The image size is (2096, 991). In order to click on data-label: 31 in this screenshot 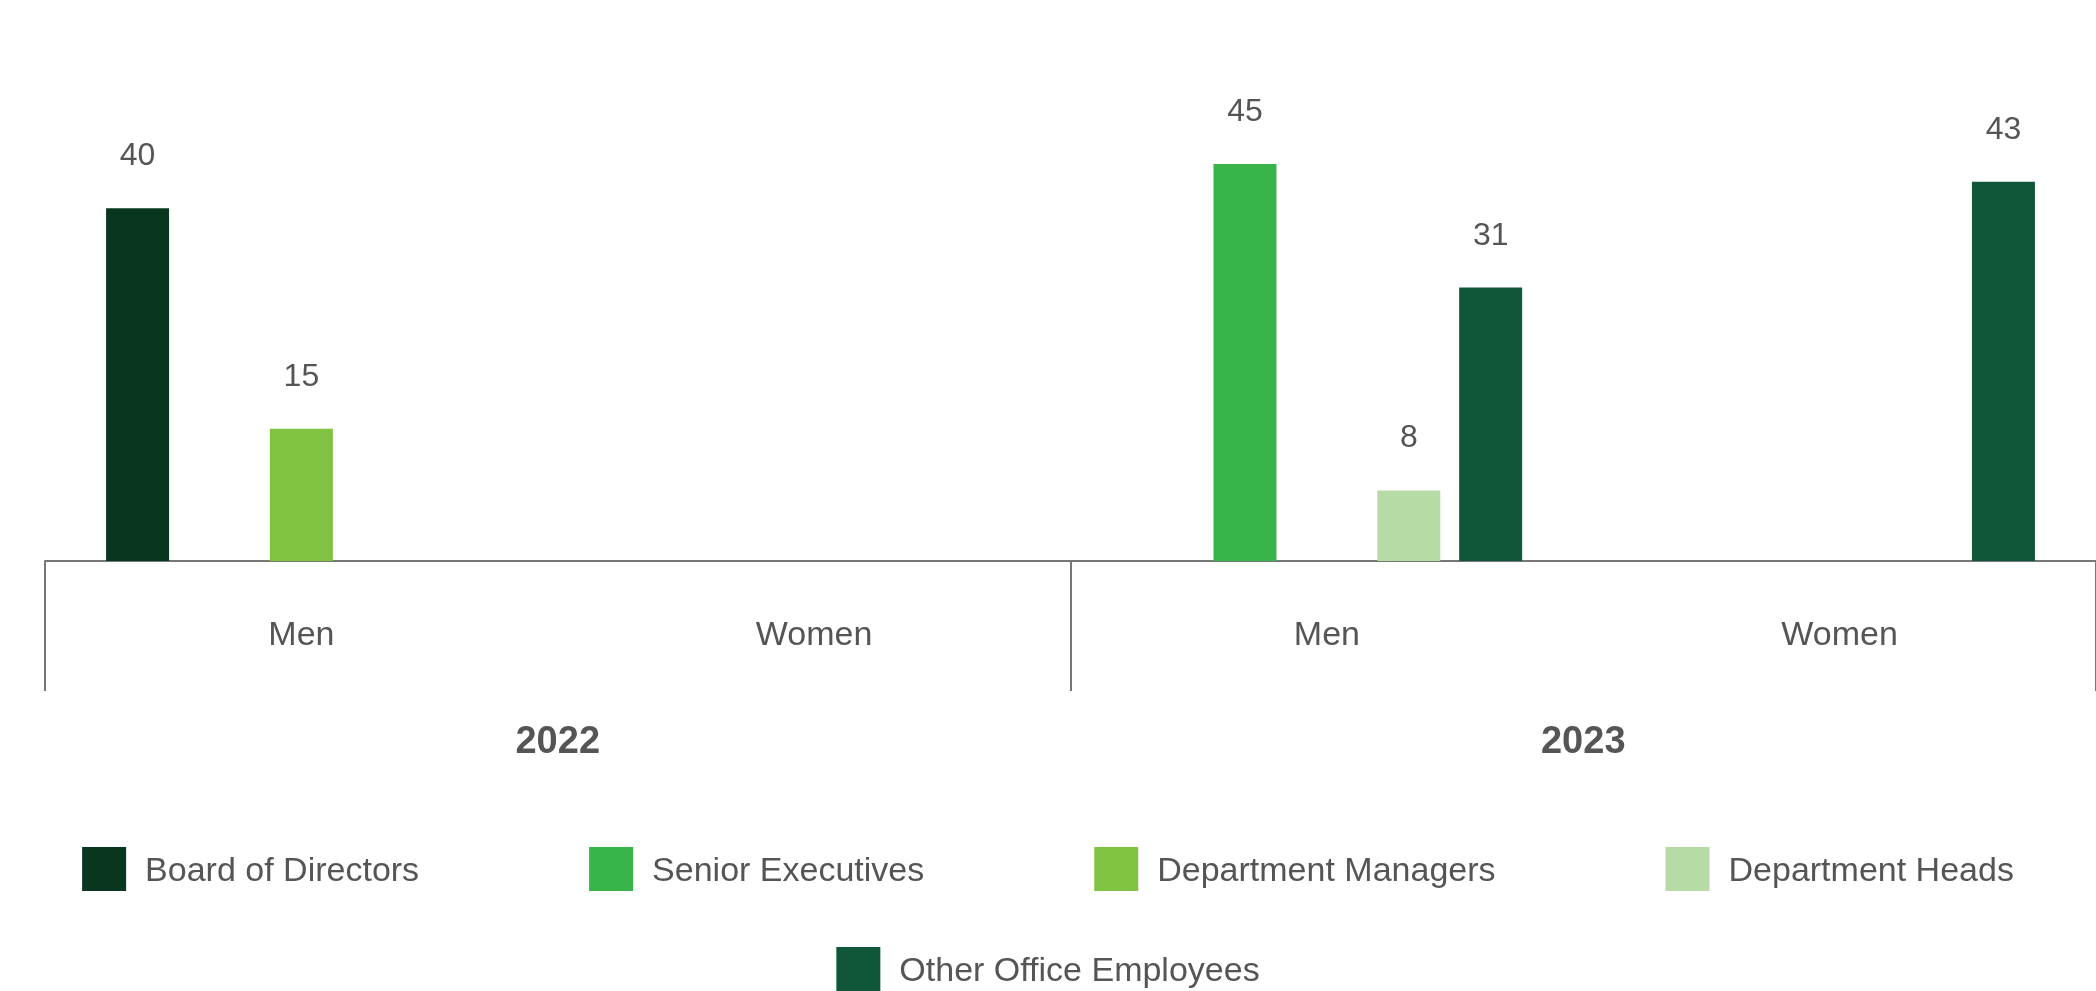, I will do `click(1490, 233)`.